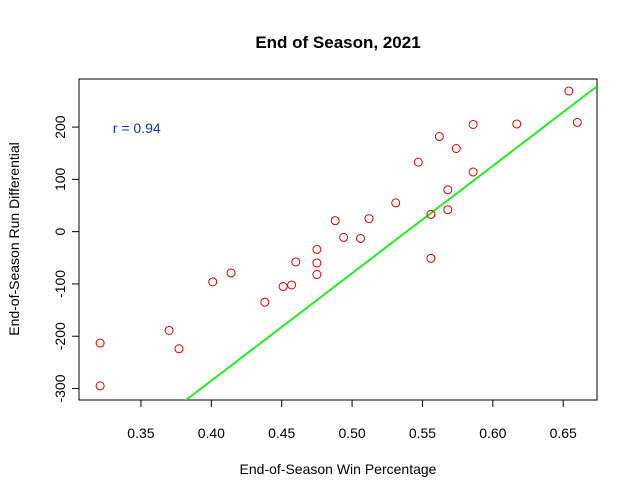 This screenshot has width=637, height=499. What do you see at coordinates (137, 128) in the screenshot?
I see `correlation-annotation: r = 0.94` at bounding box center [137, 128].